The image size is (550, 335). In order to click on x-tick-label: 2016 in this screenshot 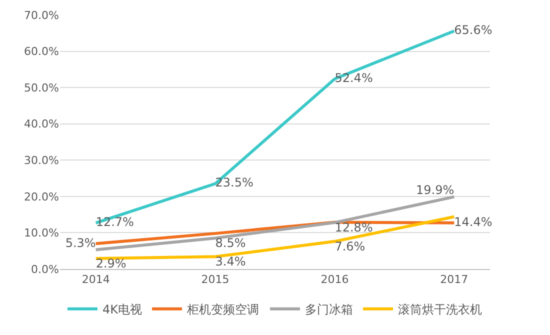, I will do `click(334, 279)`.